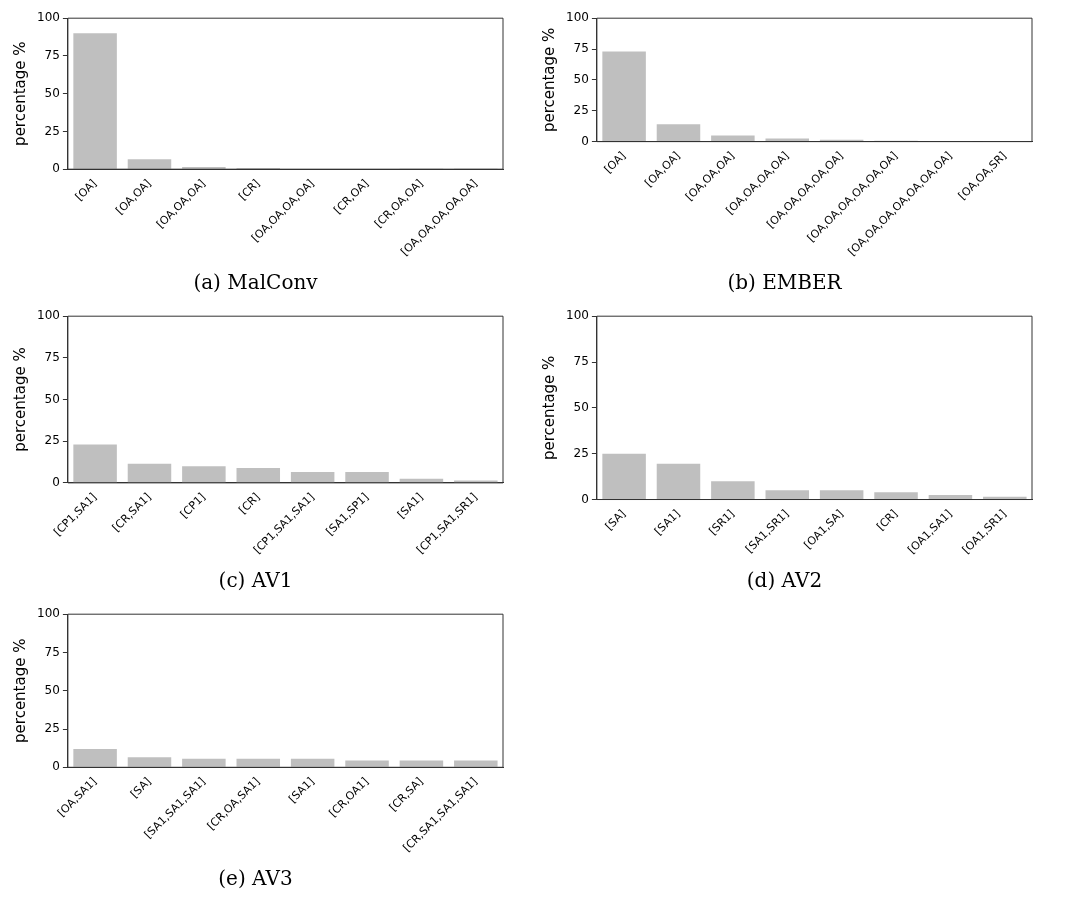  I want to click on text: (b) EMBER, so click(785, 282).